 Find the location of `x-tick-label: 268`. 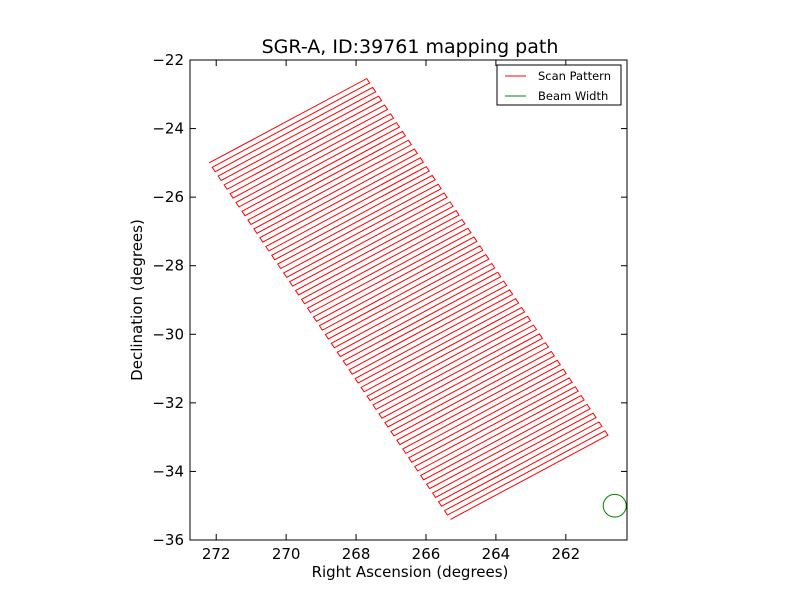

x-tick-label: 268 is located at coordinates (356, 554).